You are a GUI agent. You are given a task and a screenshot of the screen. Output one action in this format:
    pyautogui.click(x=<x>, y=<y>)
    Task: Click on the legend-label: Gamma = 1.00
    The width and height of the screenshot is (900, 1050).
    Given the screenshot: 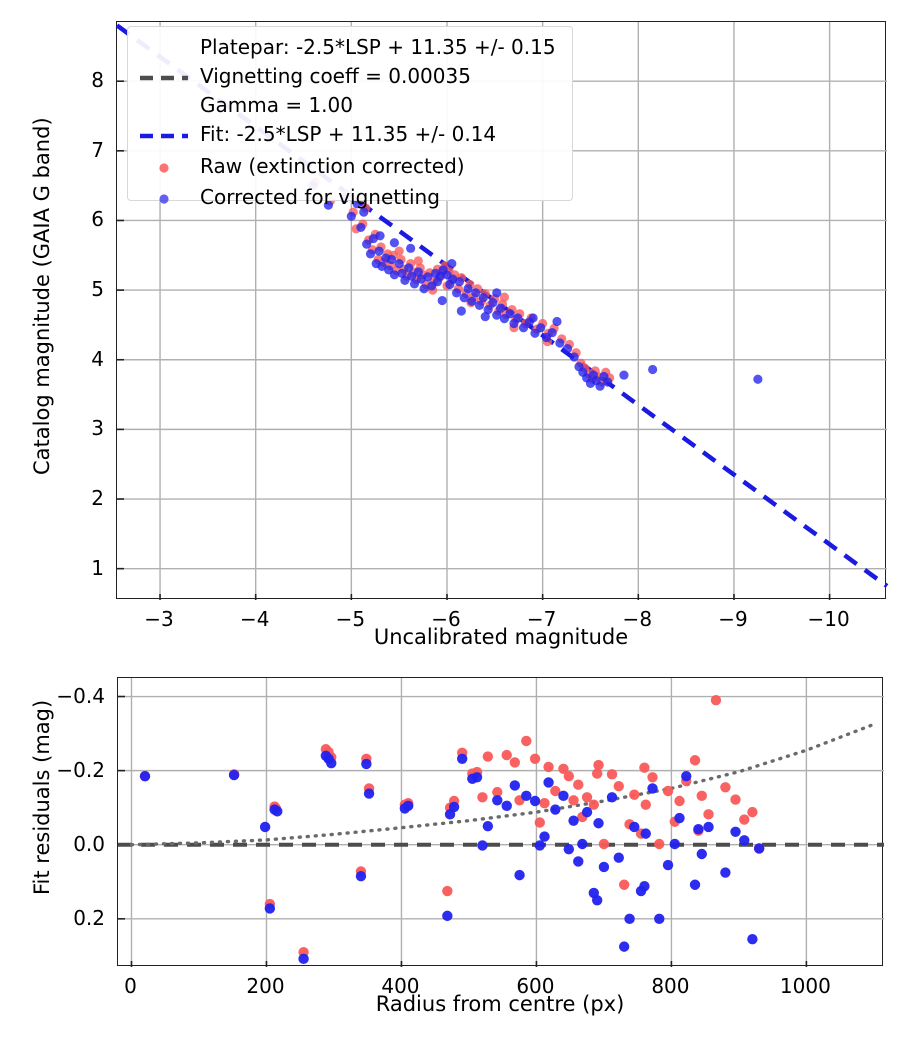 What is the action you would take?
    pyautogui.click(x=276, y=105)
    